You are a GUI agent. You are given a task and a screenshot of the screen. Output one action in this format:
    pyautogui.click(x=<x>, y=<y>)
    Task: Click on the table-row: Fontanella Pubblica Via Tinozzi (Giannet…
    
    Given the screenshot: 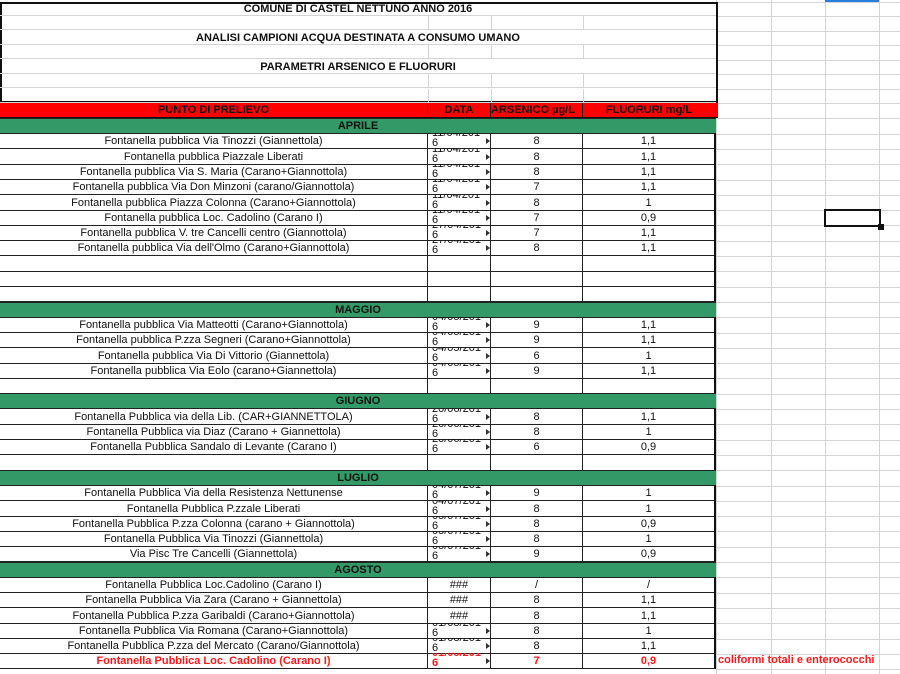 What is the action you would take?
    pyautogui.click(x=358, y=539)
    